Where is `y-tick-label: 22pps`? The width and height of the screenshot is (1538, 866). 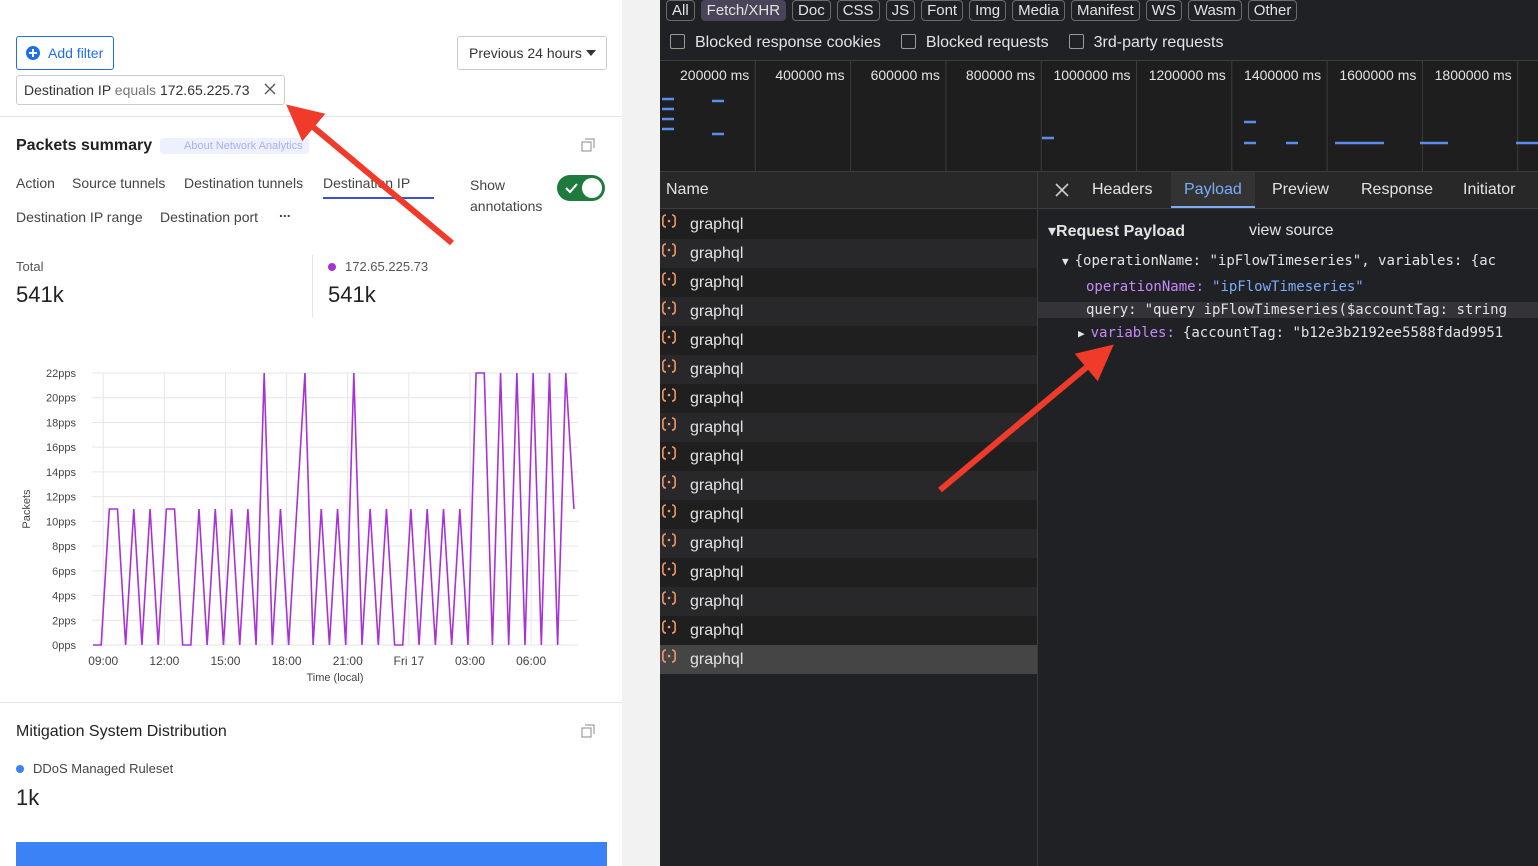 y-tick-label: 22pps is located at coordinates (61, 374).